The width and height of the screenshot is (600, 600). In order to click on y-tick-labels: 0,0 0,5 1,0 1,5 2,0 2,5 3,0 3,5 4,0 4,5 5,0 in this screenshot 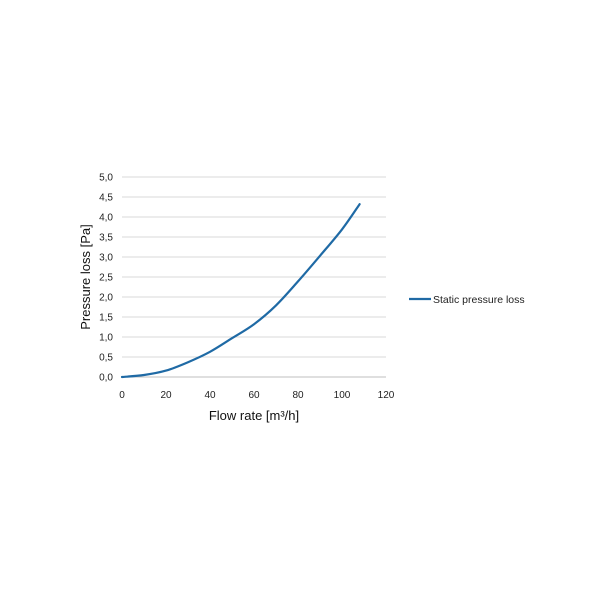, I will do `click(106, 278)`.